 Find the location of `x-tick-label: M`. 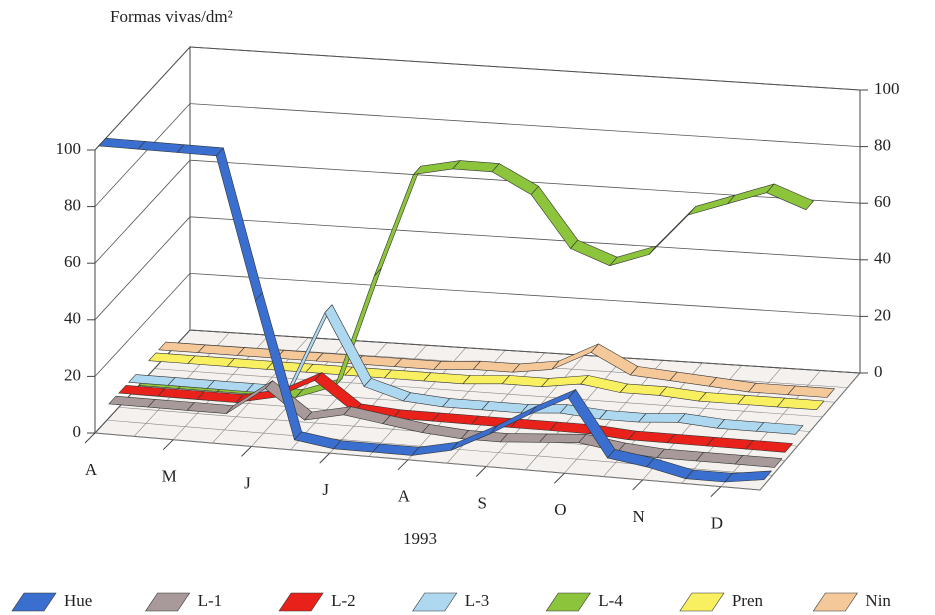

x-tick-label: M is located at coordinates (169, 476).